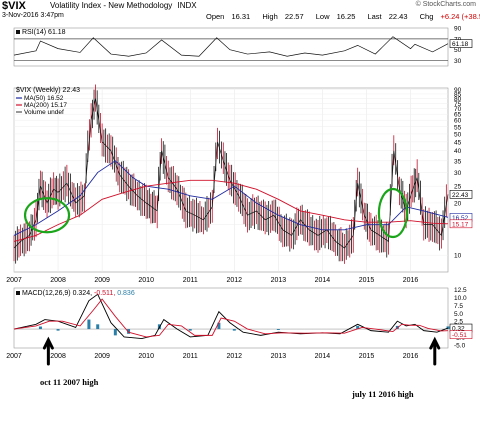 This screenshot has height=444, width=480. What do you see at coordinates (458, 99) in the screenshot?
I see `price-y-tick-label: 80` at bounding box center [458, 99].